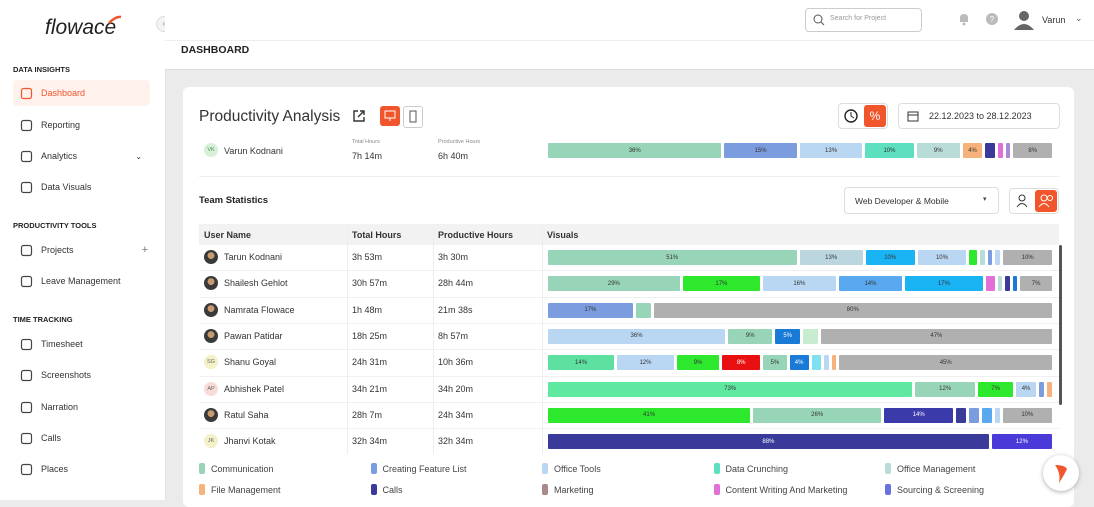  What do you see at coordinates (211, 150) in the screenshot?
I see `avatar-initials: VK` at bounding box center [211, 150].